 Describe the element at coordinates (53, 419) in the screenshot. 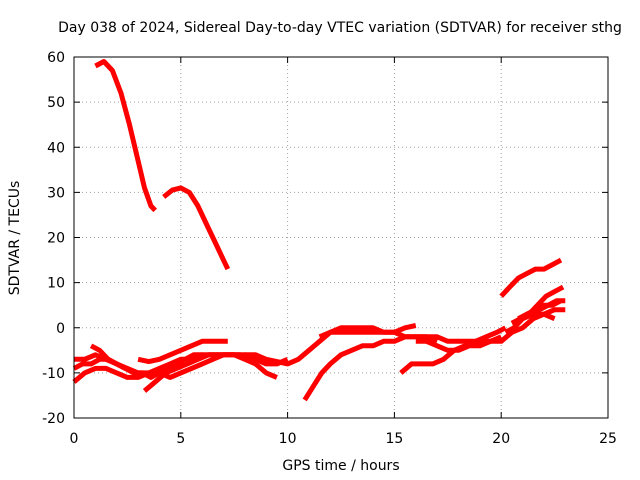

I see `y-tick-label: -20` at that location.